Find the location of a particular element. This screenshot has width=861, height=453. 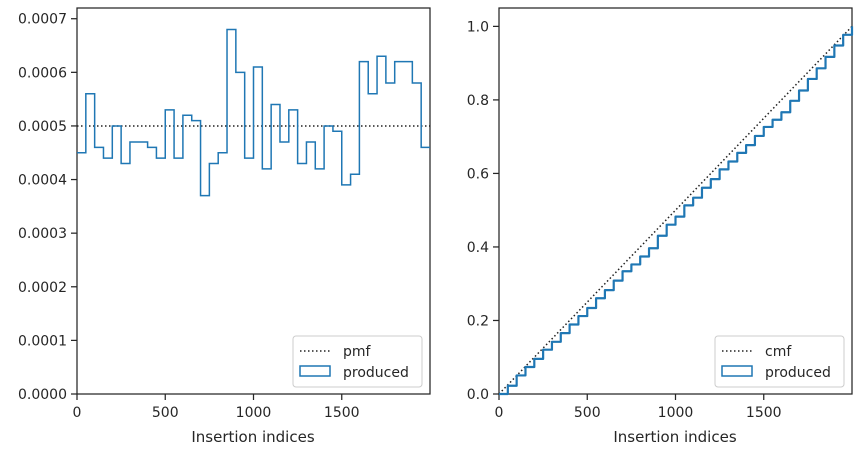

right-x-tick-label: 500 is located at coordinates (587, 413).